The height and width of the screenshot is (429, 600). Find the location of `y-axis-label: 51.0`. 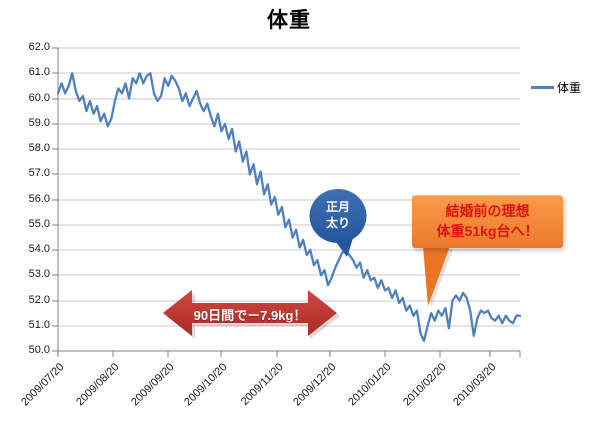

y-axis-label: 51.0 is located at coordinates (39, 325).